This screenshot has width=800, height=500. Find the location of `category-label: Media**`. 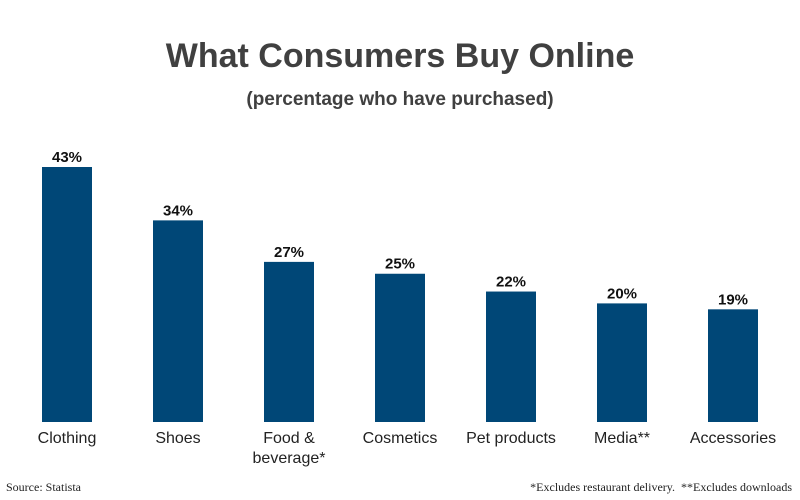

category-label: Media** is located at coordinates (622, 438).